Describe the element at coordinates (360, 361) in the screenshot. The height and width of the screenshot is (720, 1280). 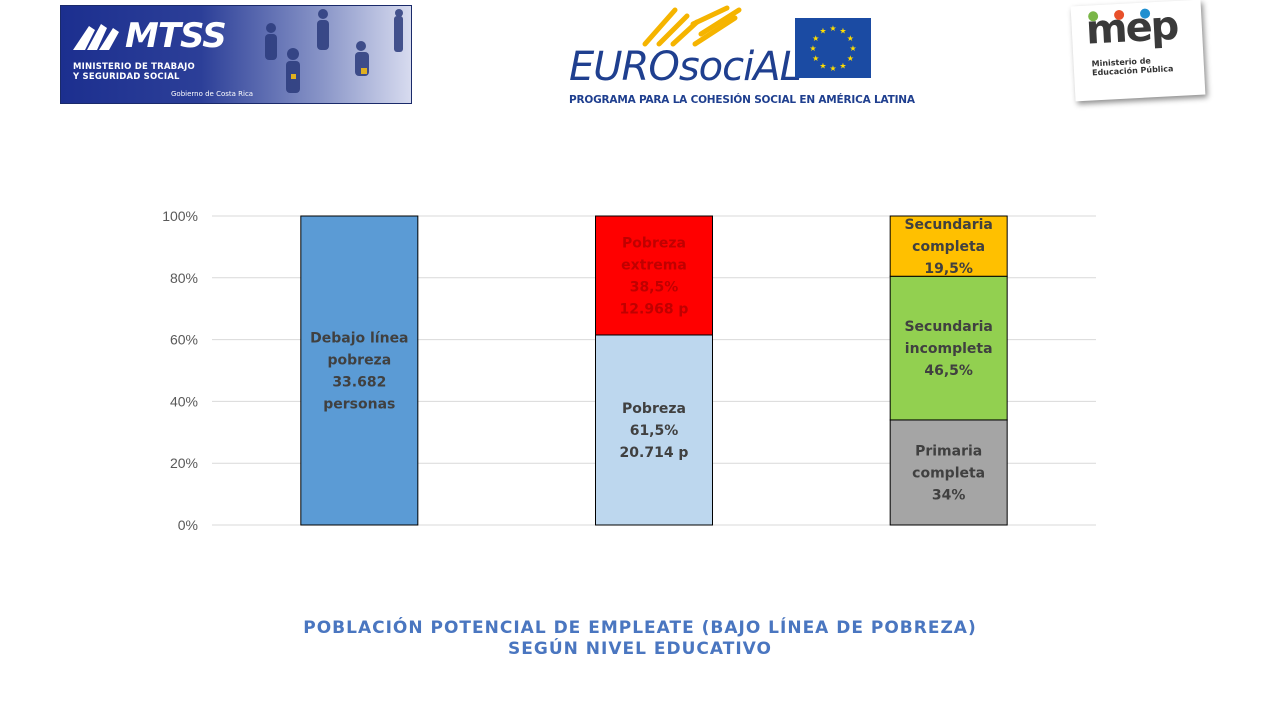
I see `segment-data-label: pobreza` at that location.